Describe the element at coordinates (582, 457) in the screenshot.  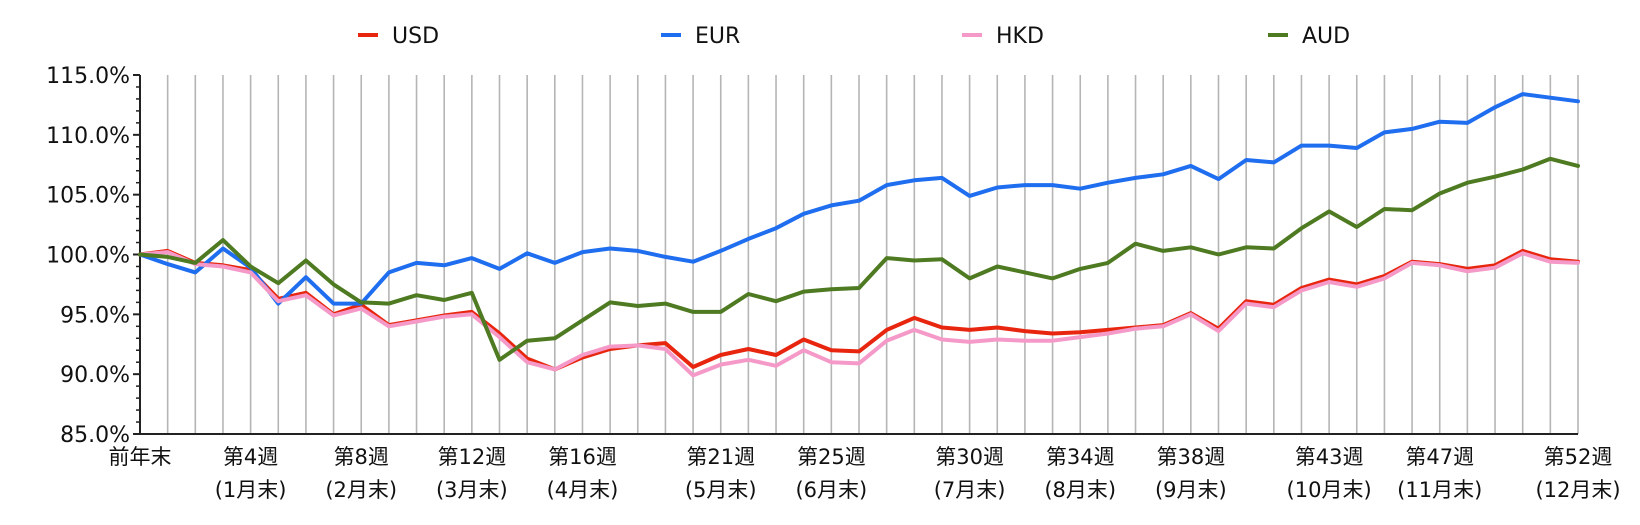
I see `x-tick-label: 第16週` at that location.